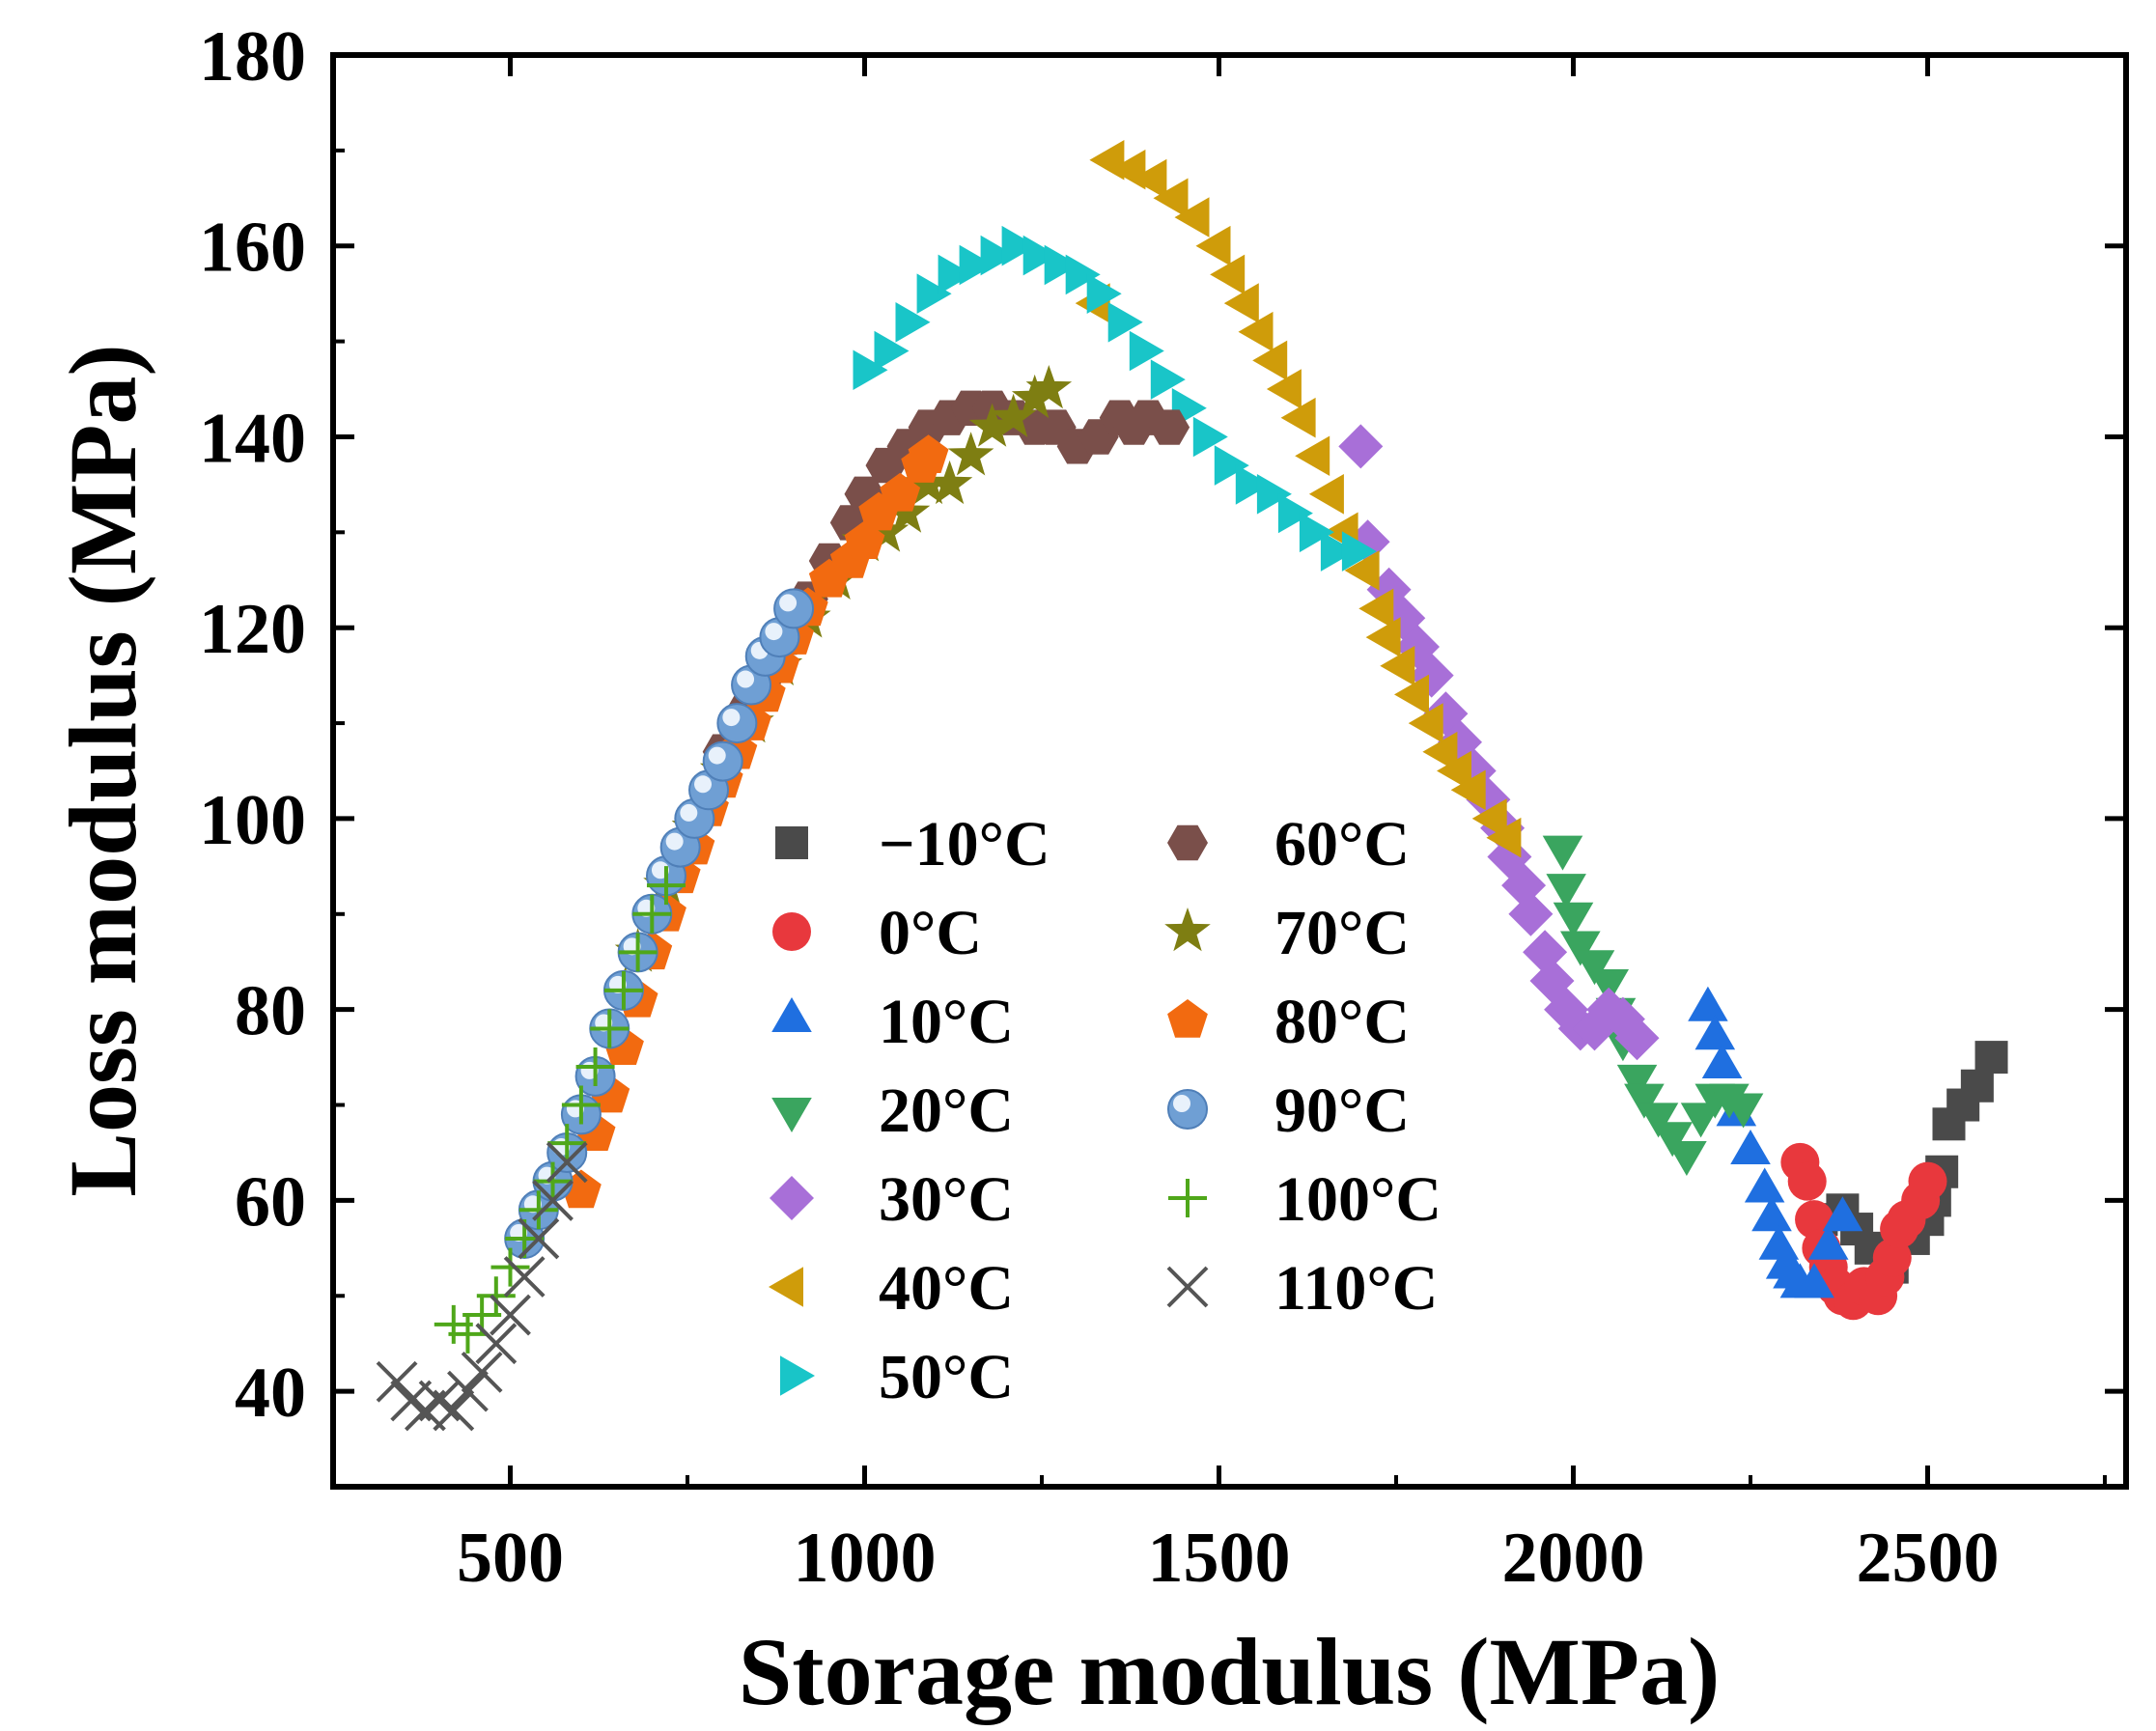 The height and width of the screenshot is (1731, 2156). Describe the element at coordinates (253, 57) in the screenshot. I see `y-tick-label: 180` at that location.